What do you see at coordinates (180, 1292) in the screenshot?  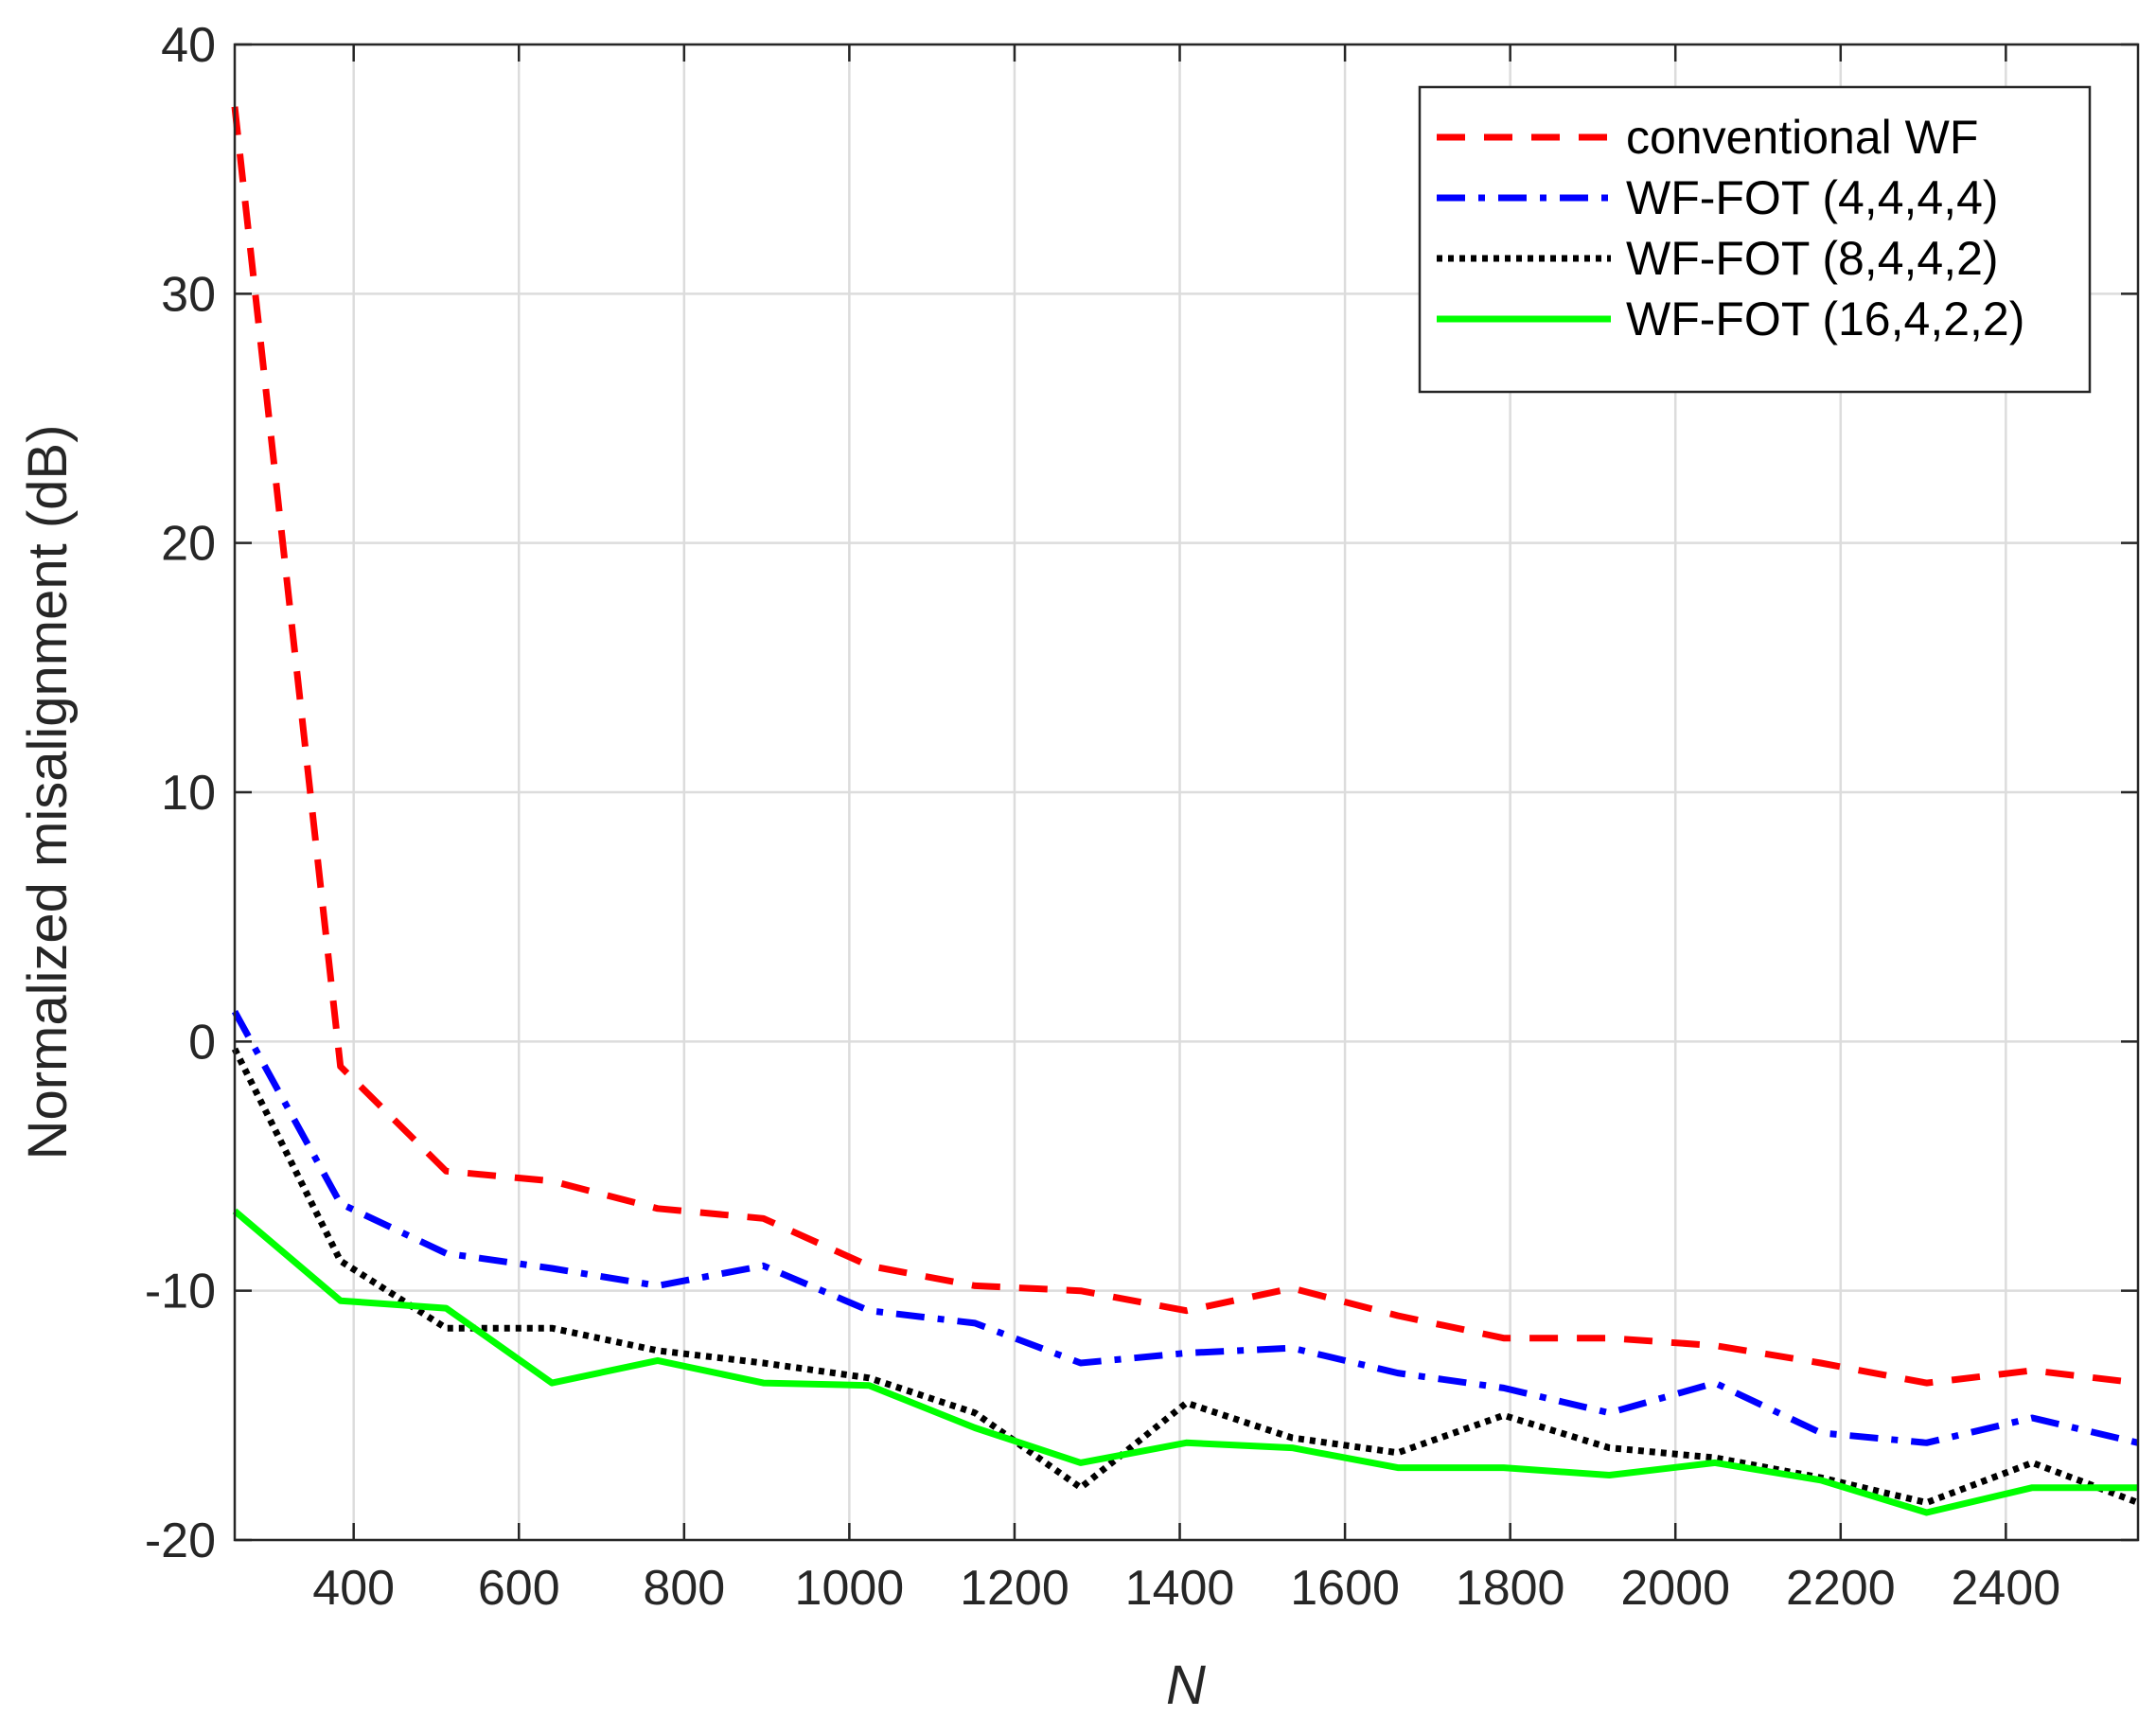 I see `y-tick-label: -10` at bounding box center [180, 1292].